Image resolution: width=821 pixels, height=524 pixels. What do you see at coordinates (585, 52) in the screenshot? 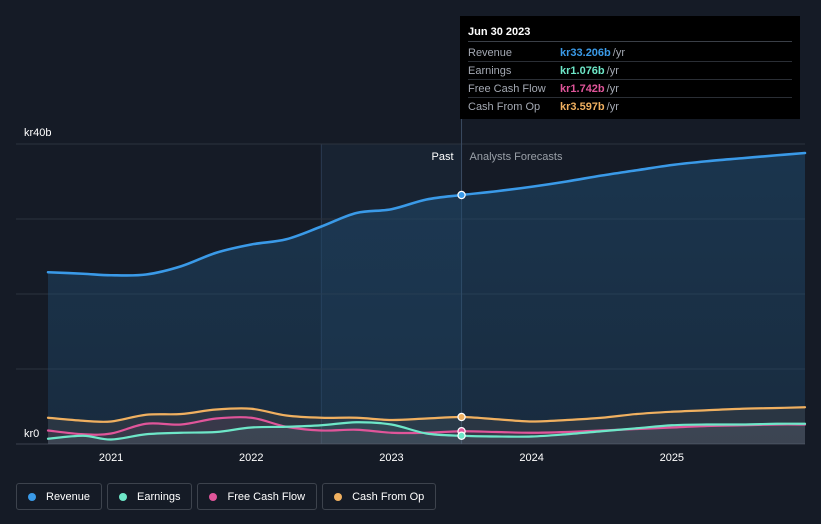
I see `tooltip-row-value: kr33.206b` at bounding box center [585, 52].